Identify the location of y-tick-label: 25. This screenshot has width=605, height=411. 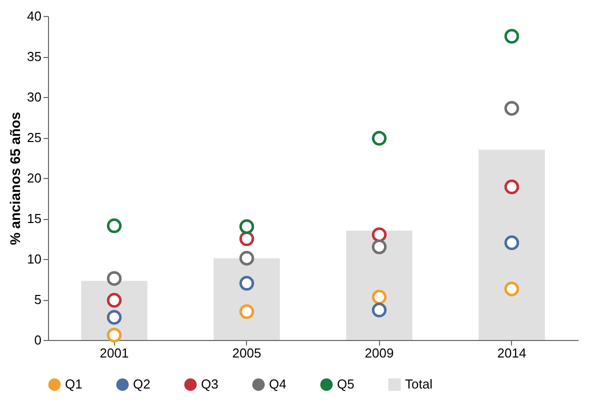
(34, 137).